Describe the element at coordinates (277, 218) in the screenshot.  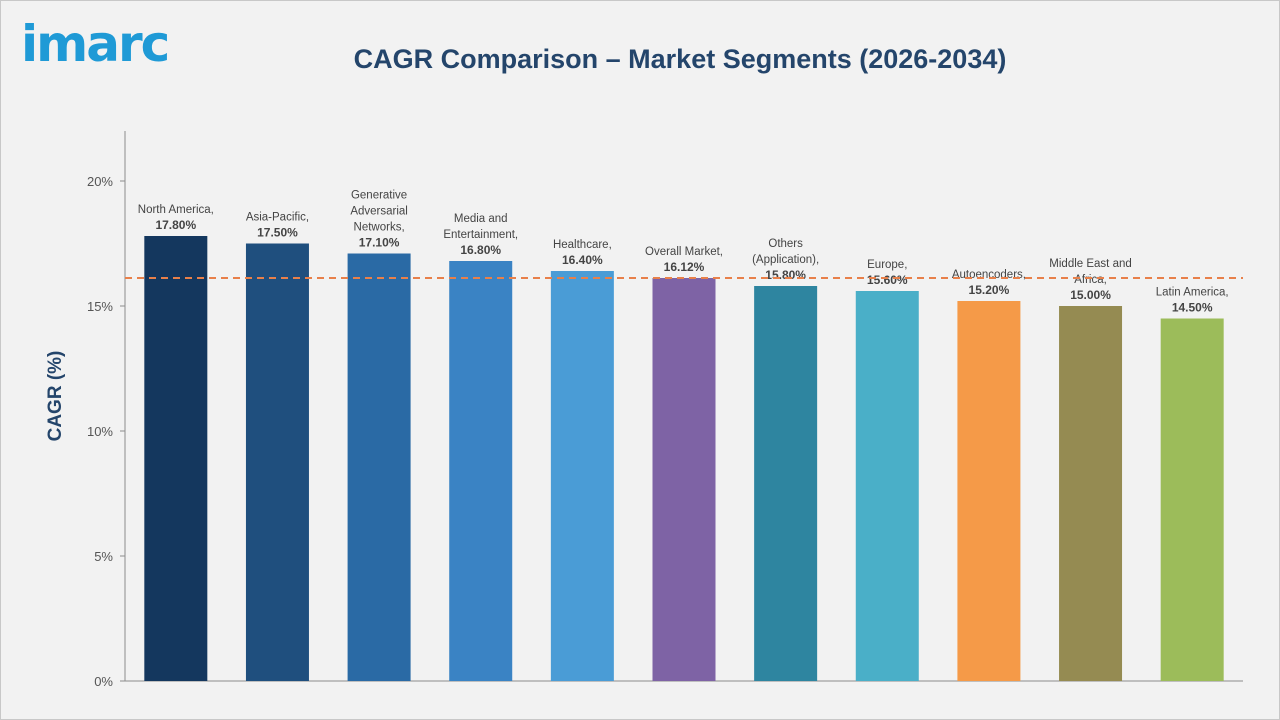
I see `bar-category-label: Asia-Pacific,` at that location.